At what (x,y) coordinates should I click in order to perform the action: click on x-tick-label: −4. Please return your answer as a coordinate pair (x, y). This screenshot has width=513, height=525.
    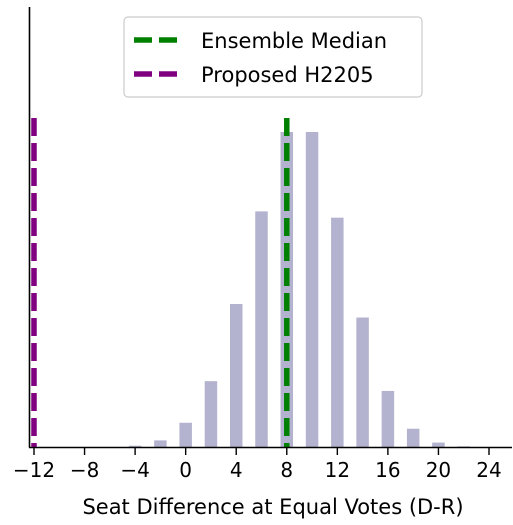
    Looking at the image, I should click on (134, 470).